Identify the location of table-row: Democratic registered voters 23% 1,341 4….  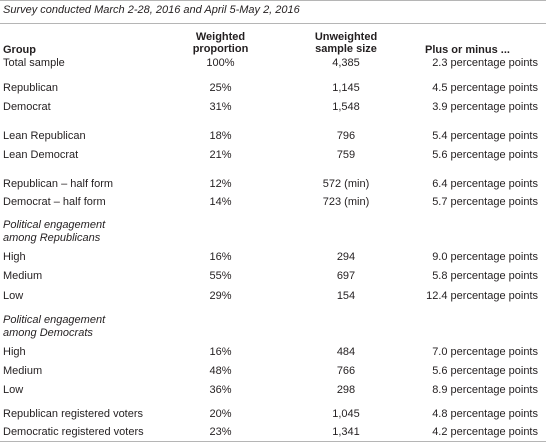
(273, 432).